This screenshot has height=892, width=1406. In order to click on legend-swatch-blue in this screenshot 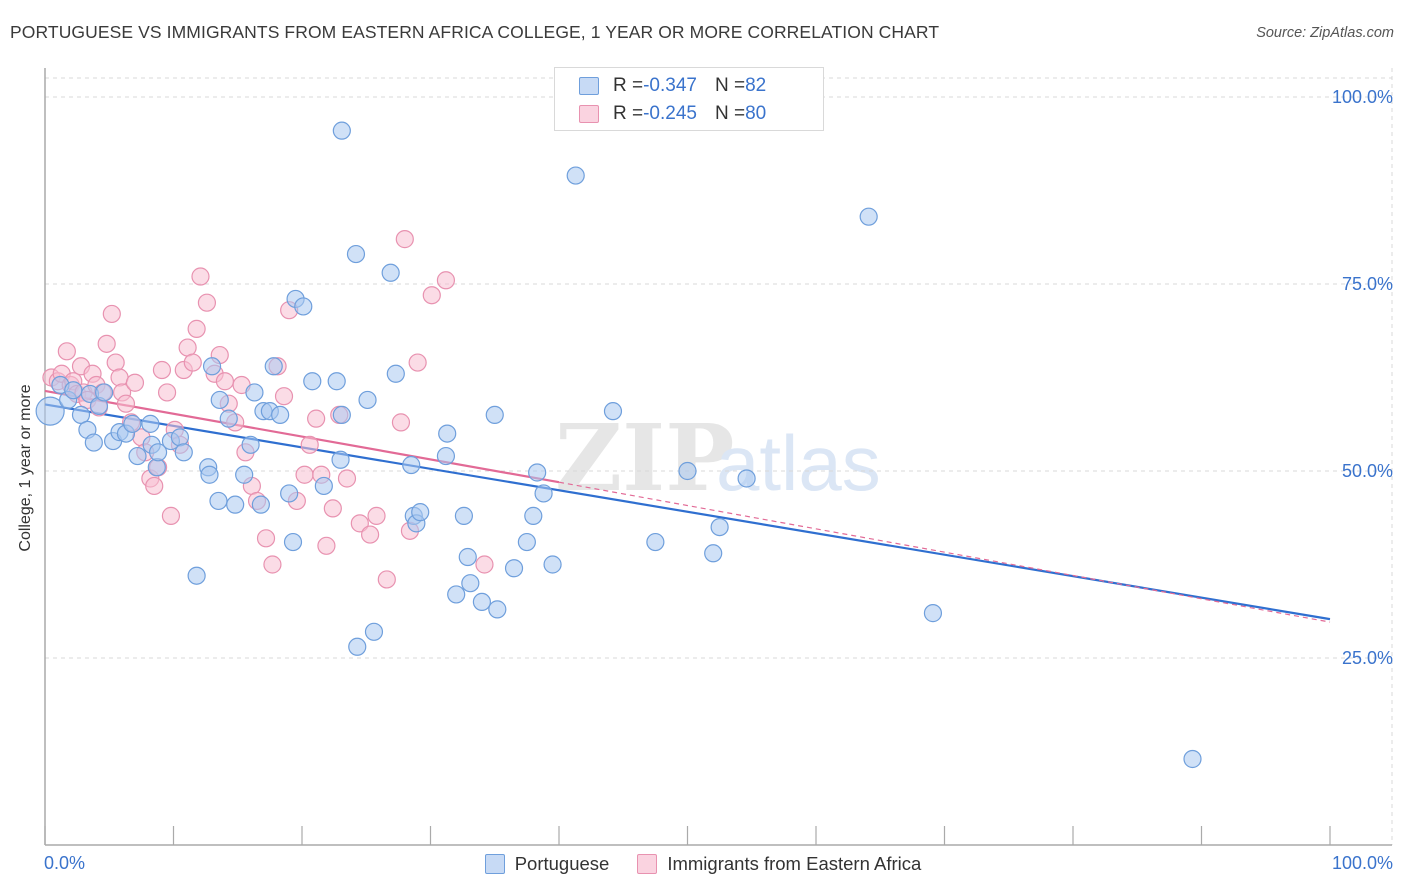, I will do `click(589, 86)`.